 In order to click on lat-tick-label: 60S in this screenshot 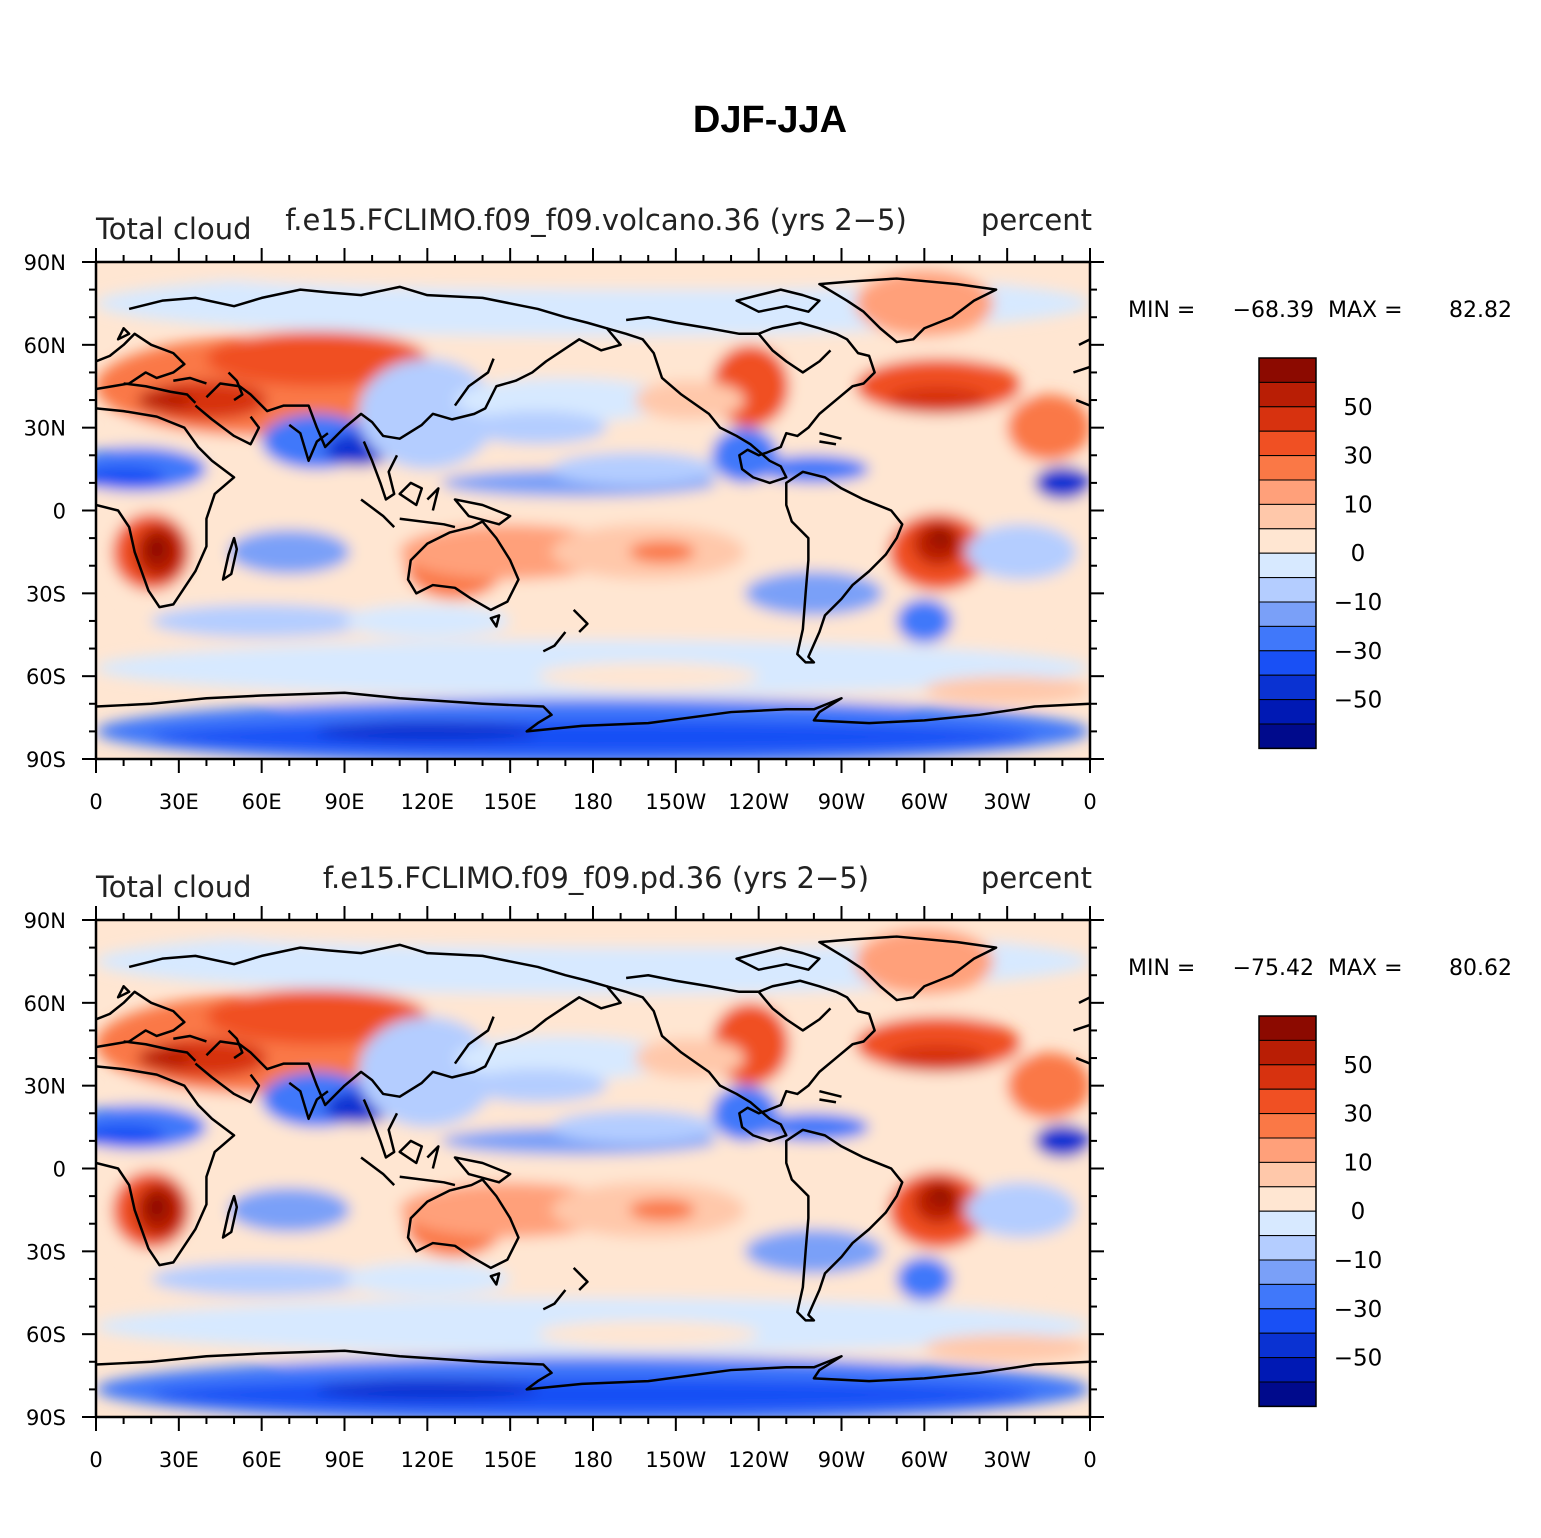, I will do `click(46, 677)`.